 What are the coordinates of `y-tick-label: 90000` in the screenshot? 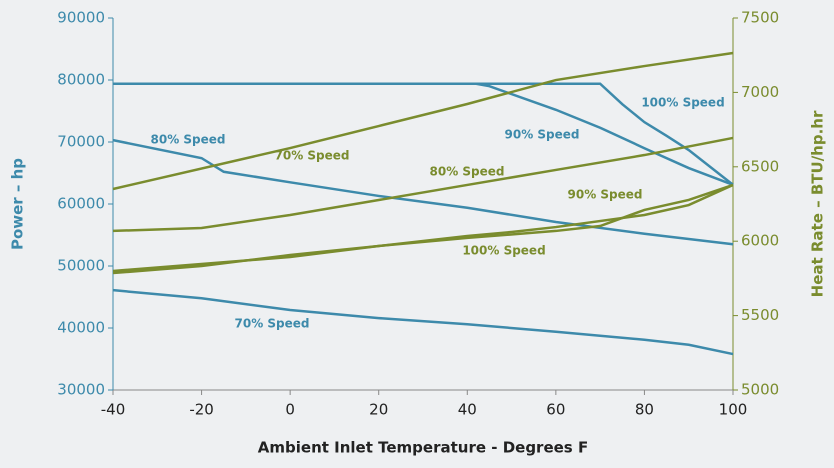 It's located at (81, 18).